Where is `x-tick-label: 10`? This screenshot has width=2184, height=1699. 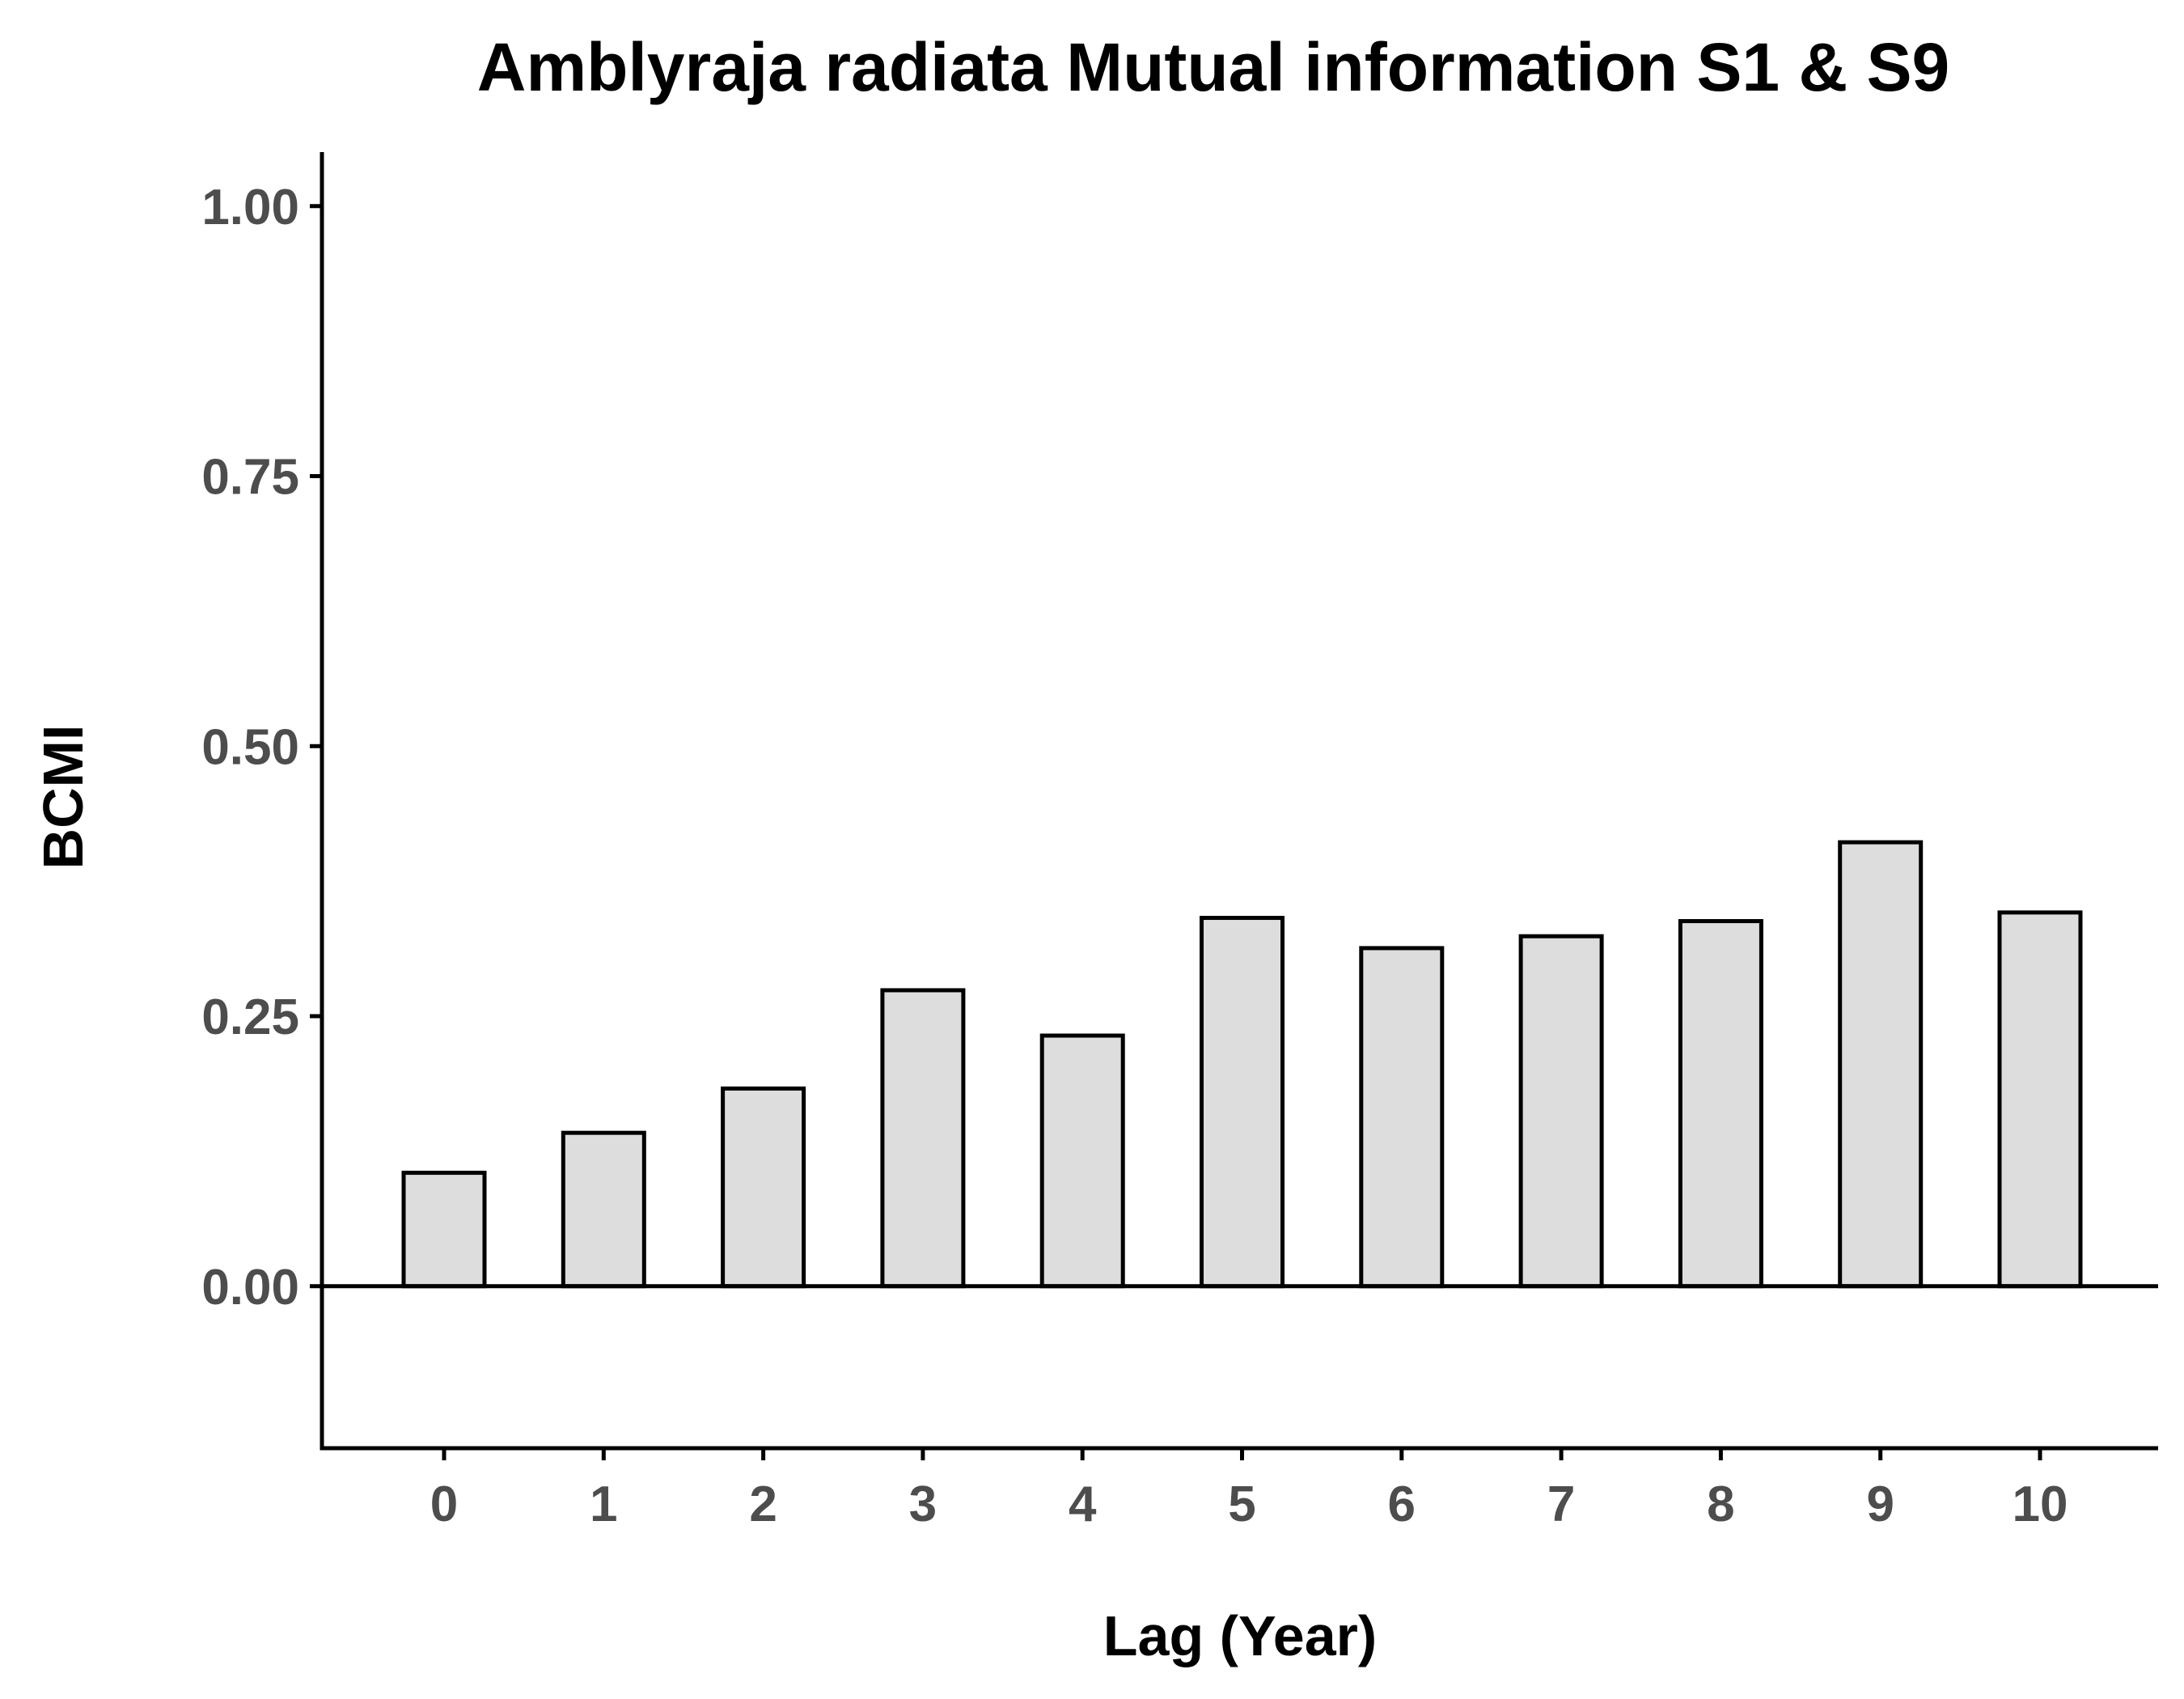 x-tick-label: 10 is located at coordinates (2040, 1504).